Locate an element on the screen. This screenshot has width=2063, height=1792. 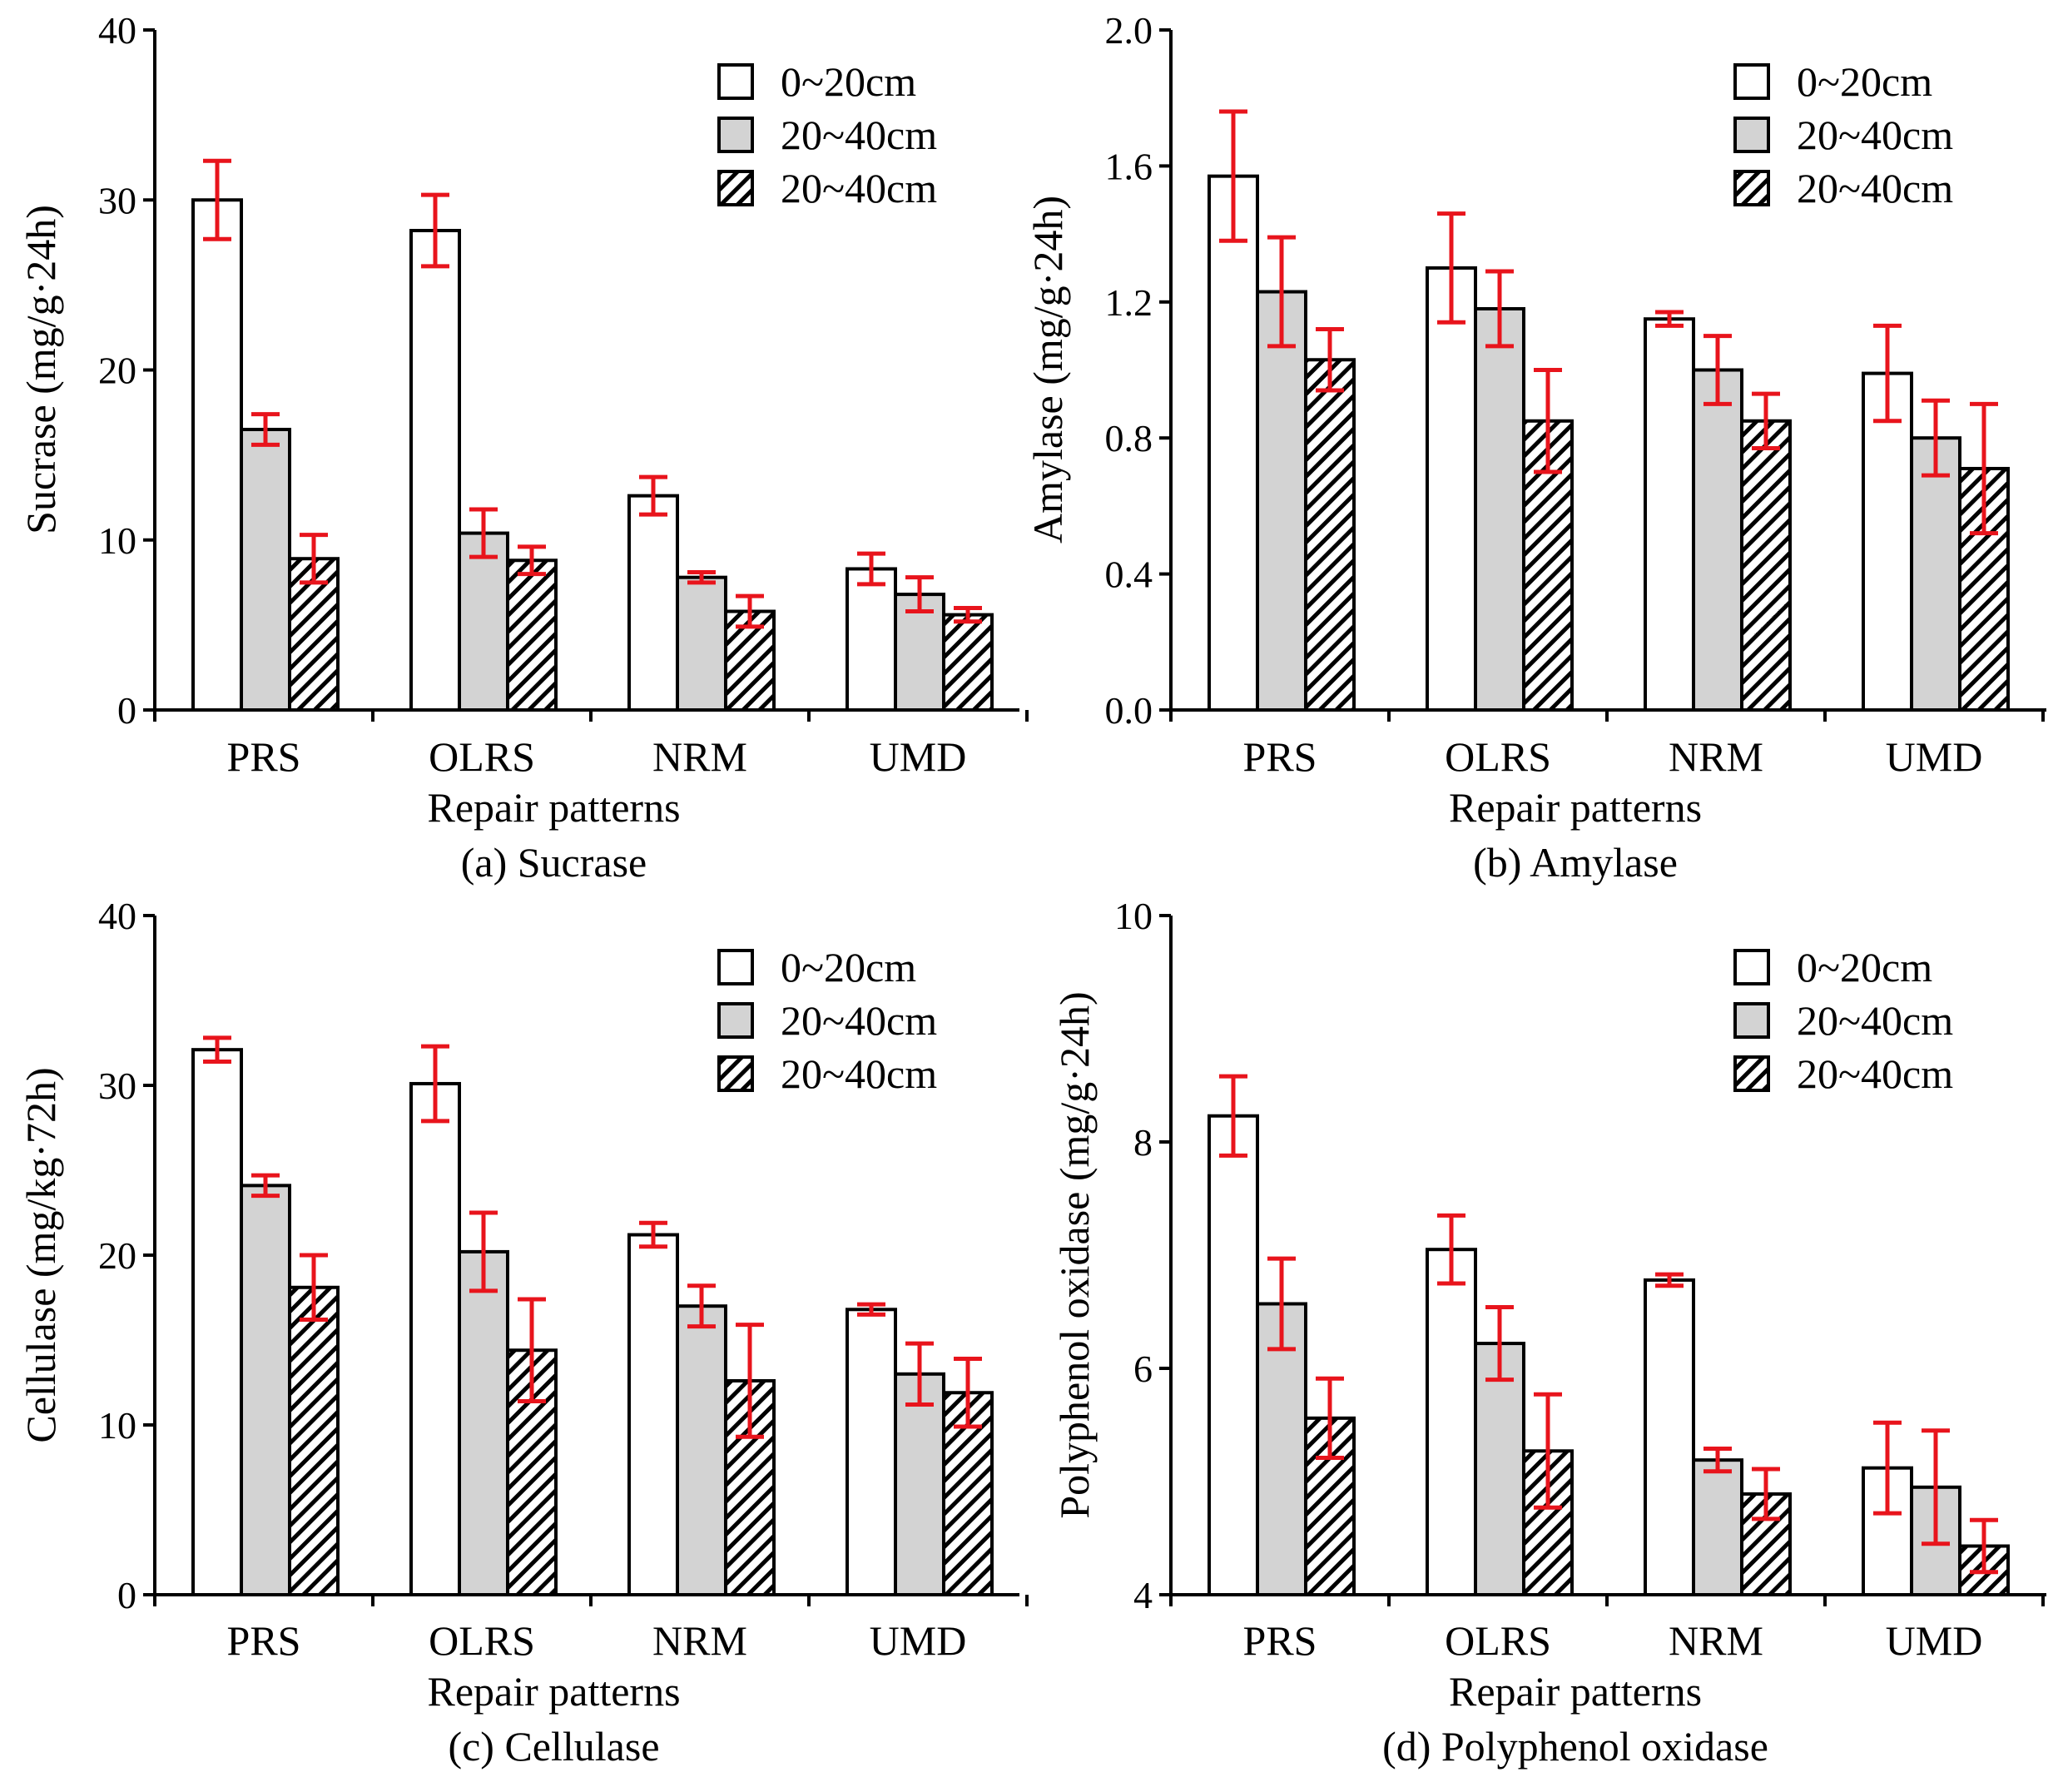
y-tick-label: 4 is located at coordinates (1143, 1595).